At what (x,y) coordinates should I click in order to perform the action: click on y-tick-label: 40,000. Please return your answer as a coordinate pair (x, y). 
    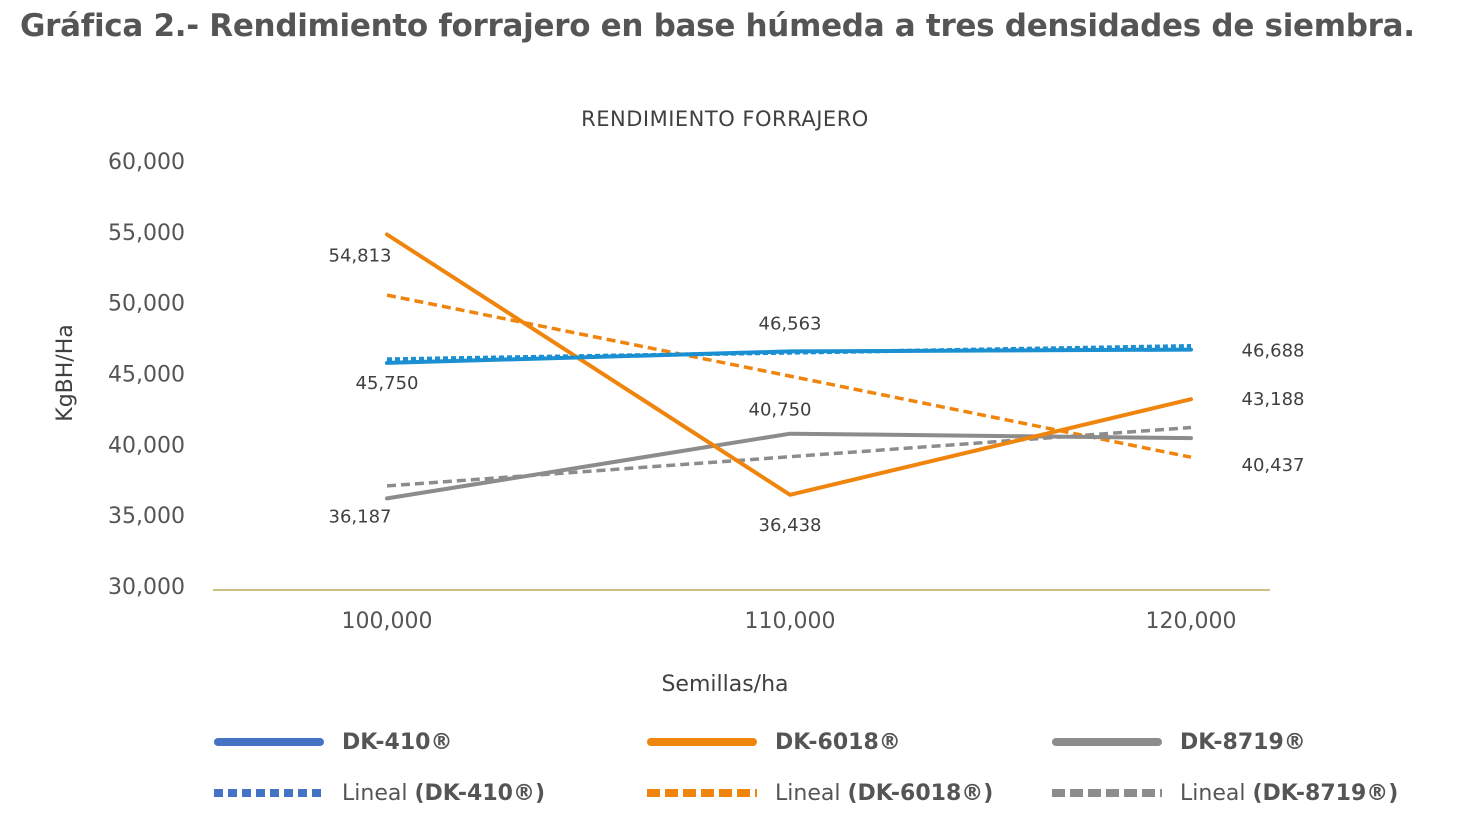
    Looking at the image, I should click on (146, 445).